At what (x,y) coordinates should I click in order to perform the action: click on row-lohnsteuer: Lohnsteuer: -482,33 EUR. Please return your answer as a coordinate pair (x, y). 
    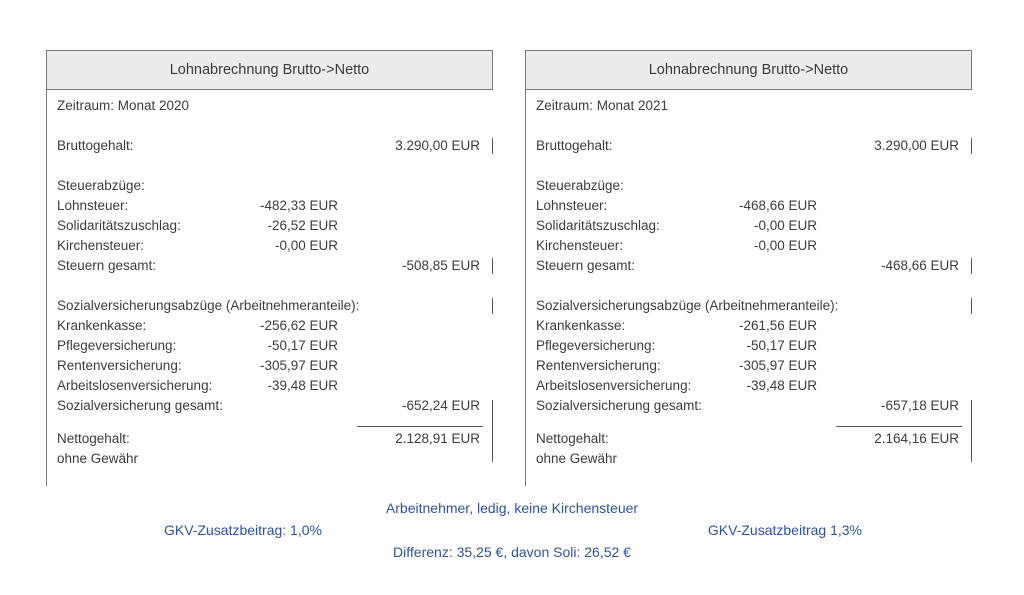
    Looking at the image, I should click on (270, 206).